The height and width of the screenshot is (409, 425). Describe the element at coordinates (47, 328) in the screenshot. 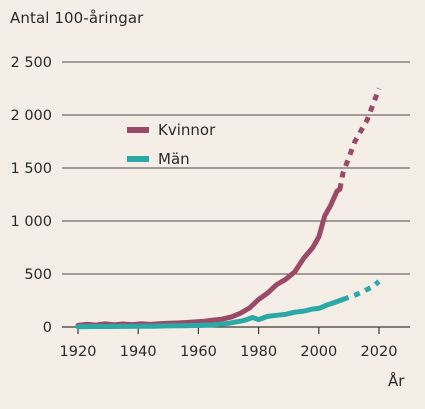

I see `y-tick-label: 0` at that location.